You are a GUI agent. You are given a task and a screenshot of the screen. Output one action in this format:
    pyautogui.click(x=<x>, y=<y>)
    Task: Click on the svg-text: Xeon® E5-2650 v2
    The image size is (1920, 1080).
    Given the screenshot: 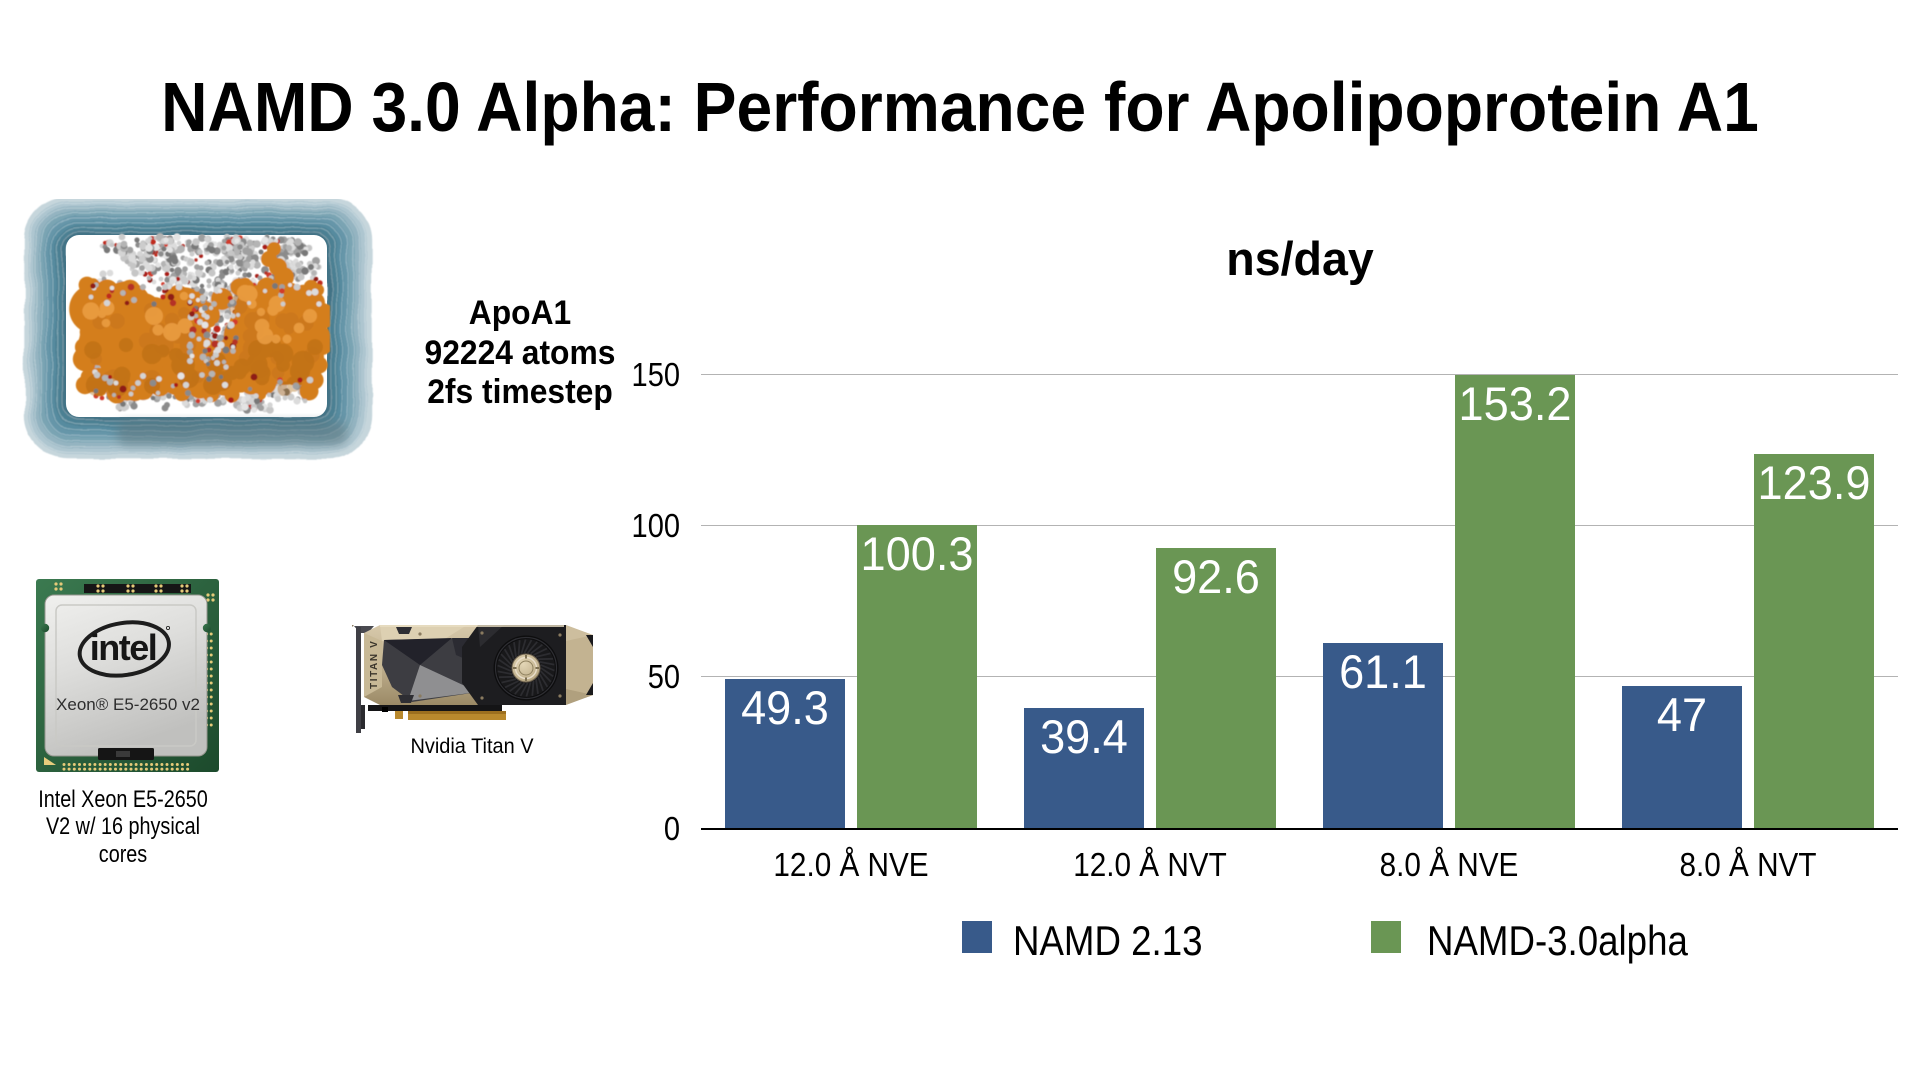 What is the action you would take?
    pyautogui.click(x=128, y=704)
    